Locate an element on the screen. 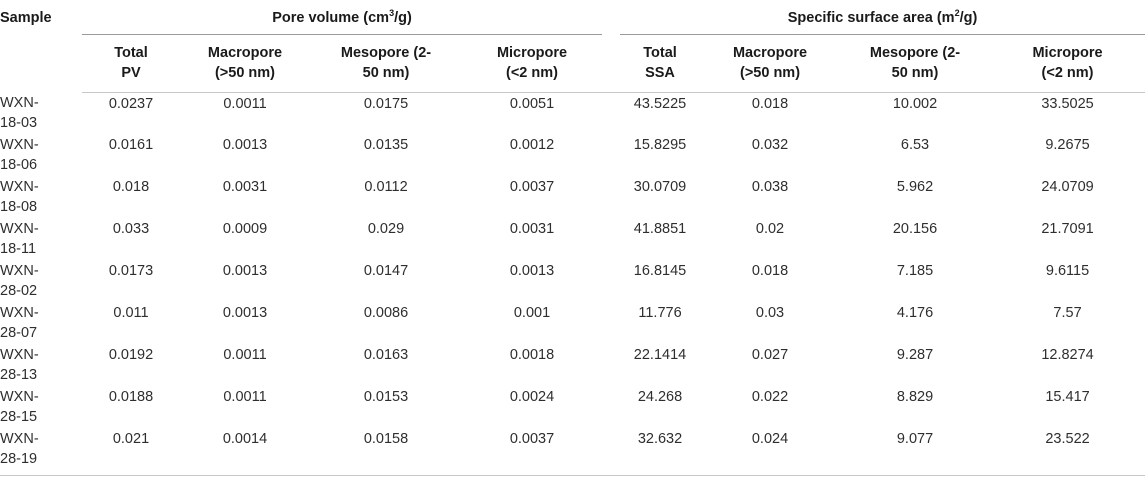 The width and height of the screenshot is (1145, 496). sample-id-cell: WXN- 18-08 is located at coordinates (41, 197).